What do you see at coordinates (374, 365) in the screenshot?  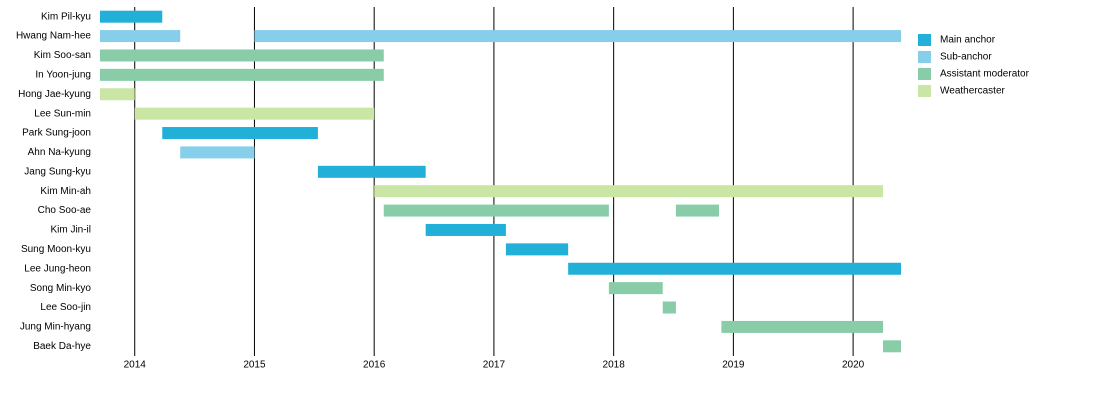 I see `x-tick-label: 2016` at bounding box center [374, 365].